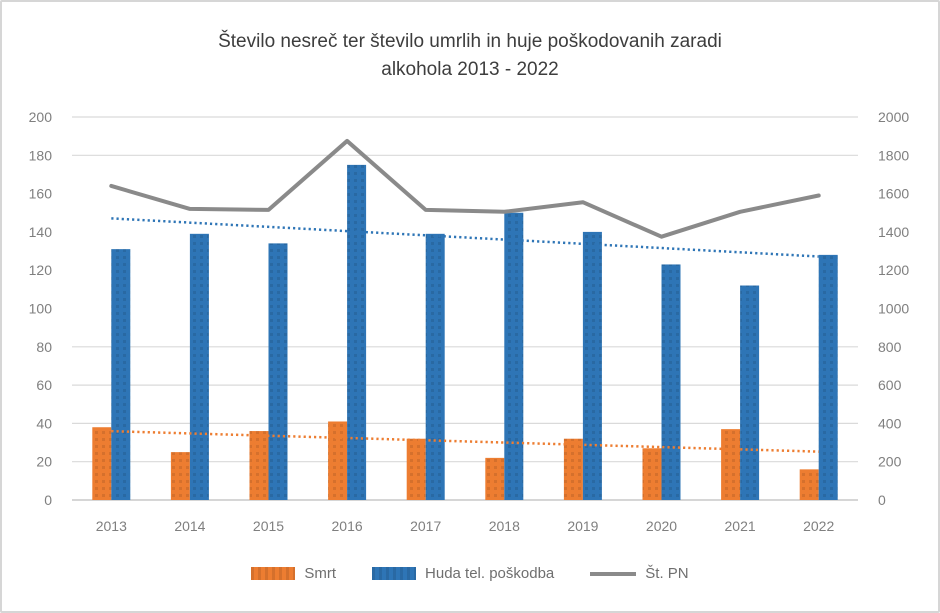 The height and width of the screenshot is (613, 940). I want to click on left-axis-tick-label: 40, so click(44, 423).